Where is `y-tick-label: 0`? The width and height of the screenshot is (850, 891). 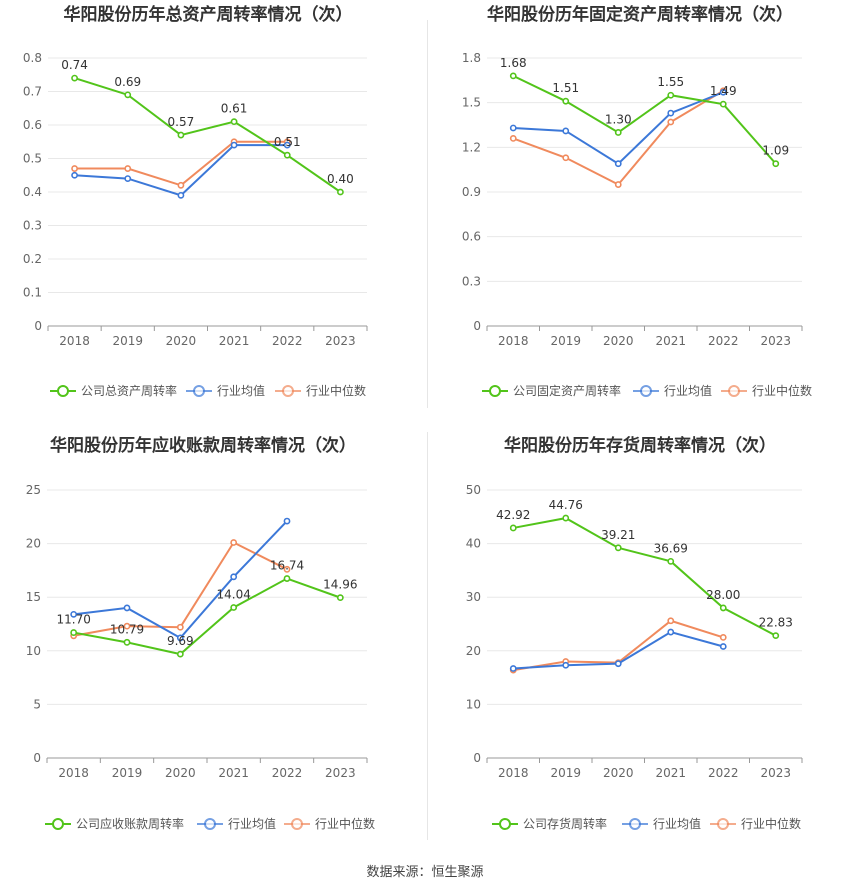 y-tick-label: 0 is located at coordinates (37, 758).